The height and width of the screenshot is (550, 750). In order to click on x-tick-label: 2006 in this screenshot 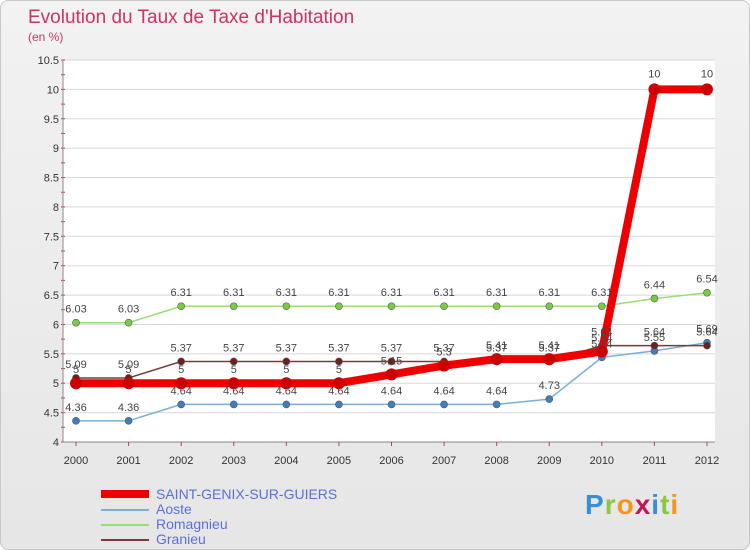, I will do `click(391, 461)`.